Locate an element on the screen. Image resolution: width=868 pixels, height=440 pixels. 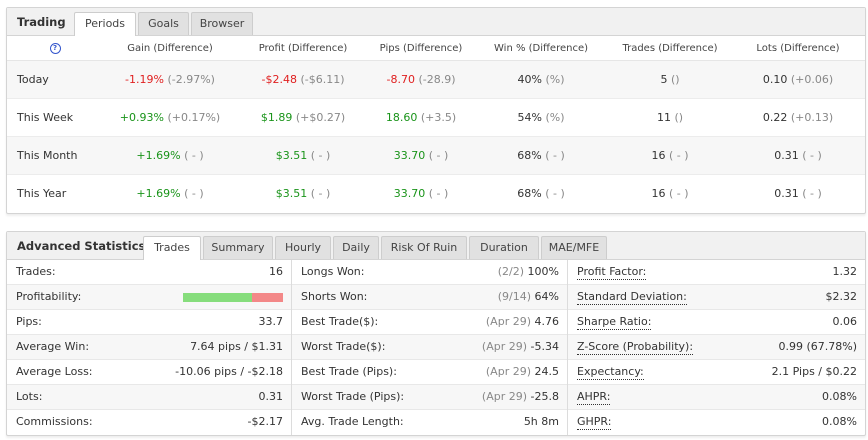
win-value: 40% is located at coordinates (529, 79).